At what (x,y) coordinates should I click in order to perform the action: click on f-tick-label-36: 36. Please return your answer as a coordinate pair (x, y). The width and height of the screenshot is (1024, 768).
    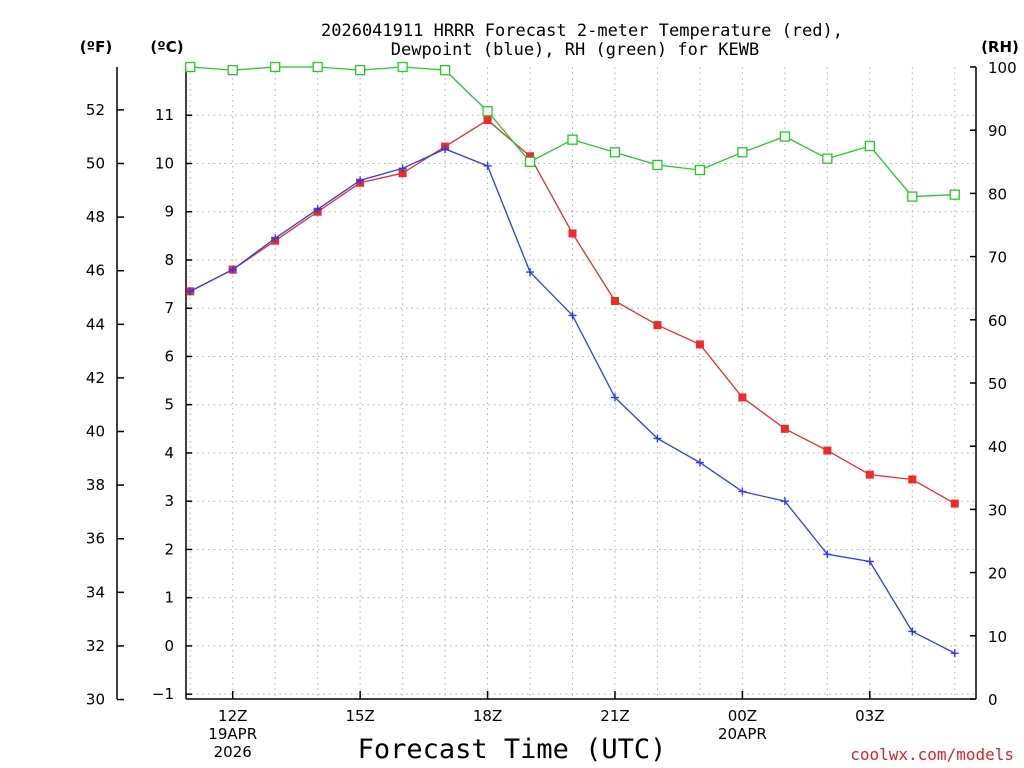
    Looking at the image, I should click on (95, 539).